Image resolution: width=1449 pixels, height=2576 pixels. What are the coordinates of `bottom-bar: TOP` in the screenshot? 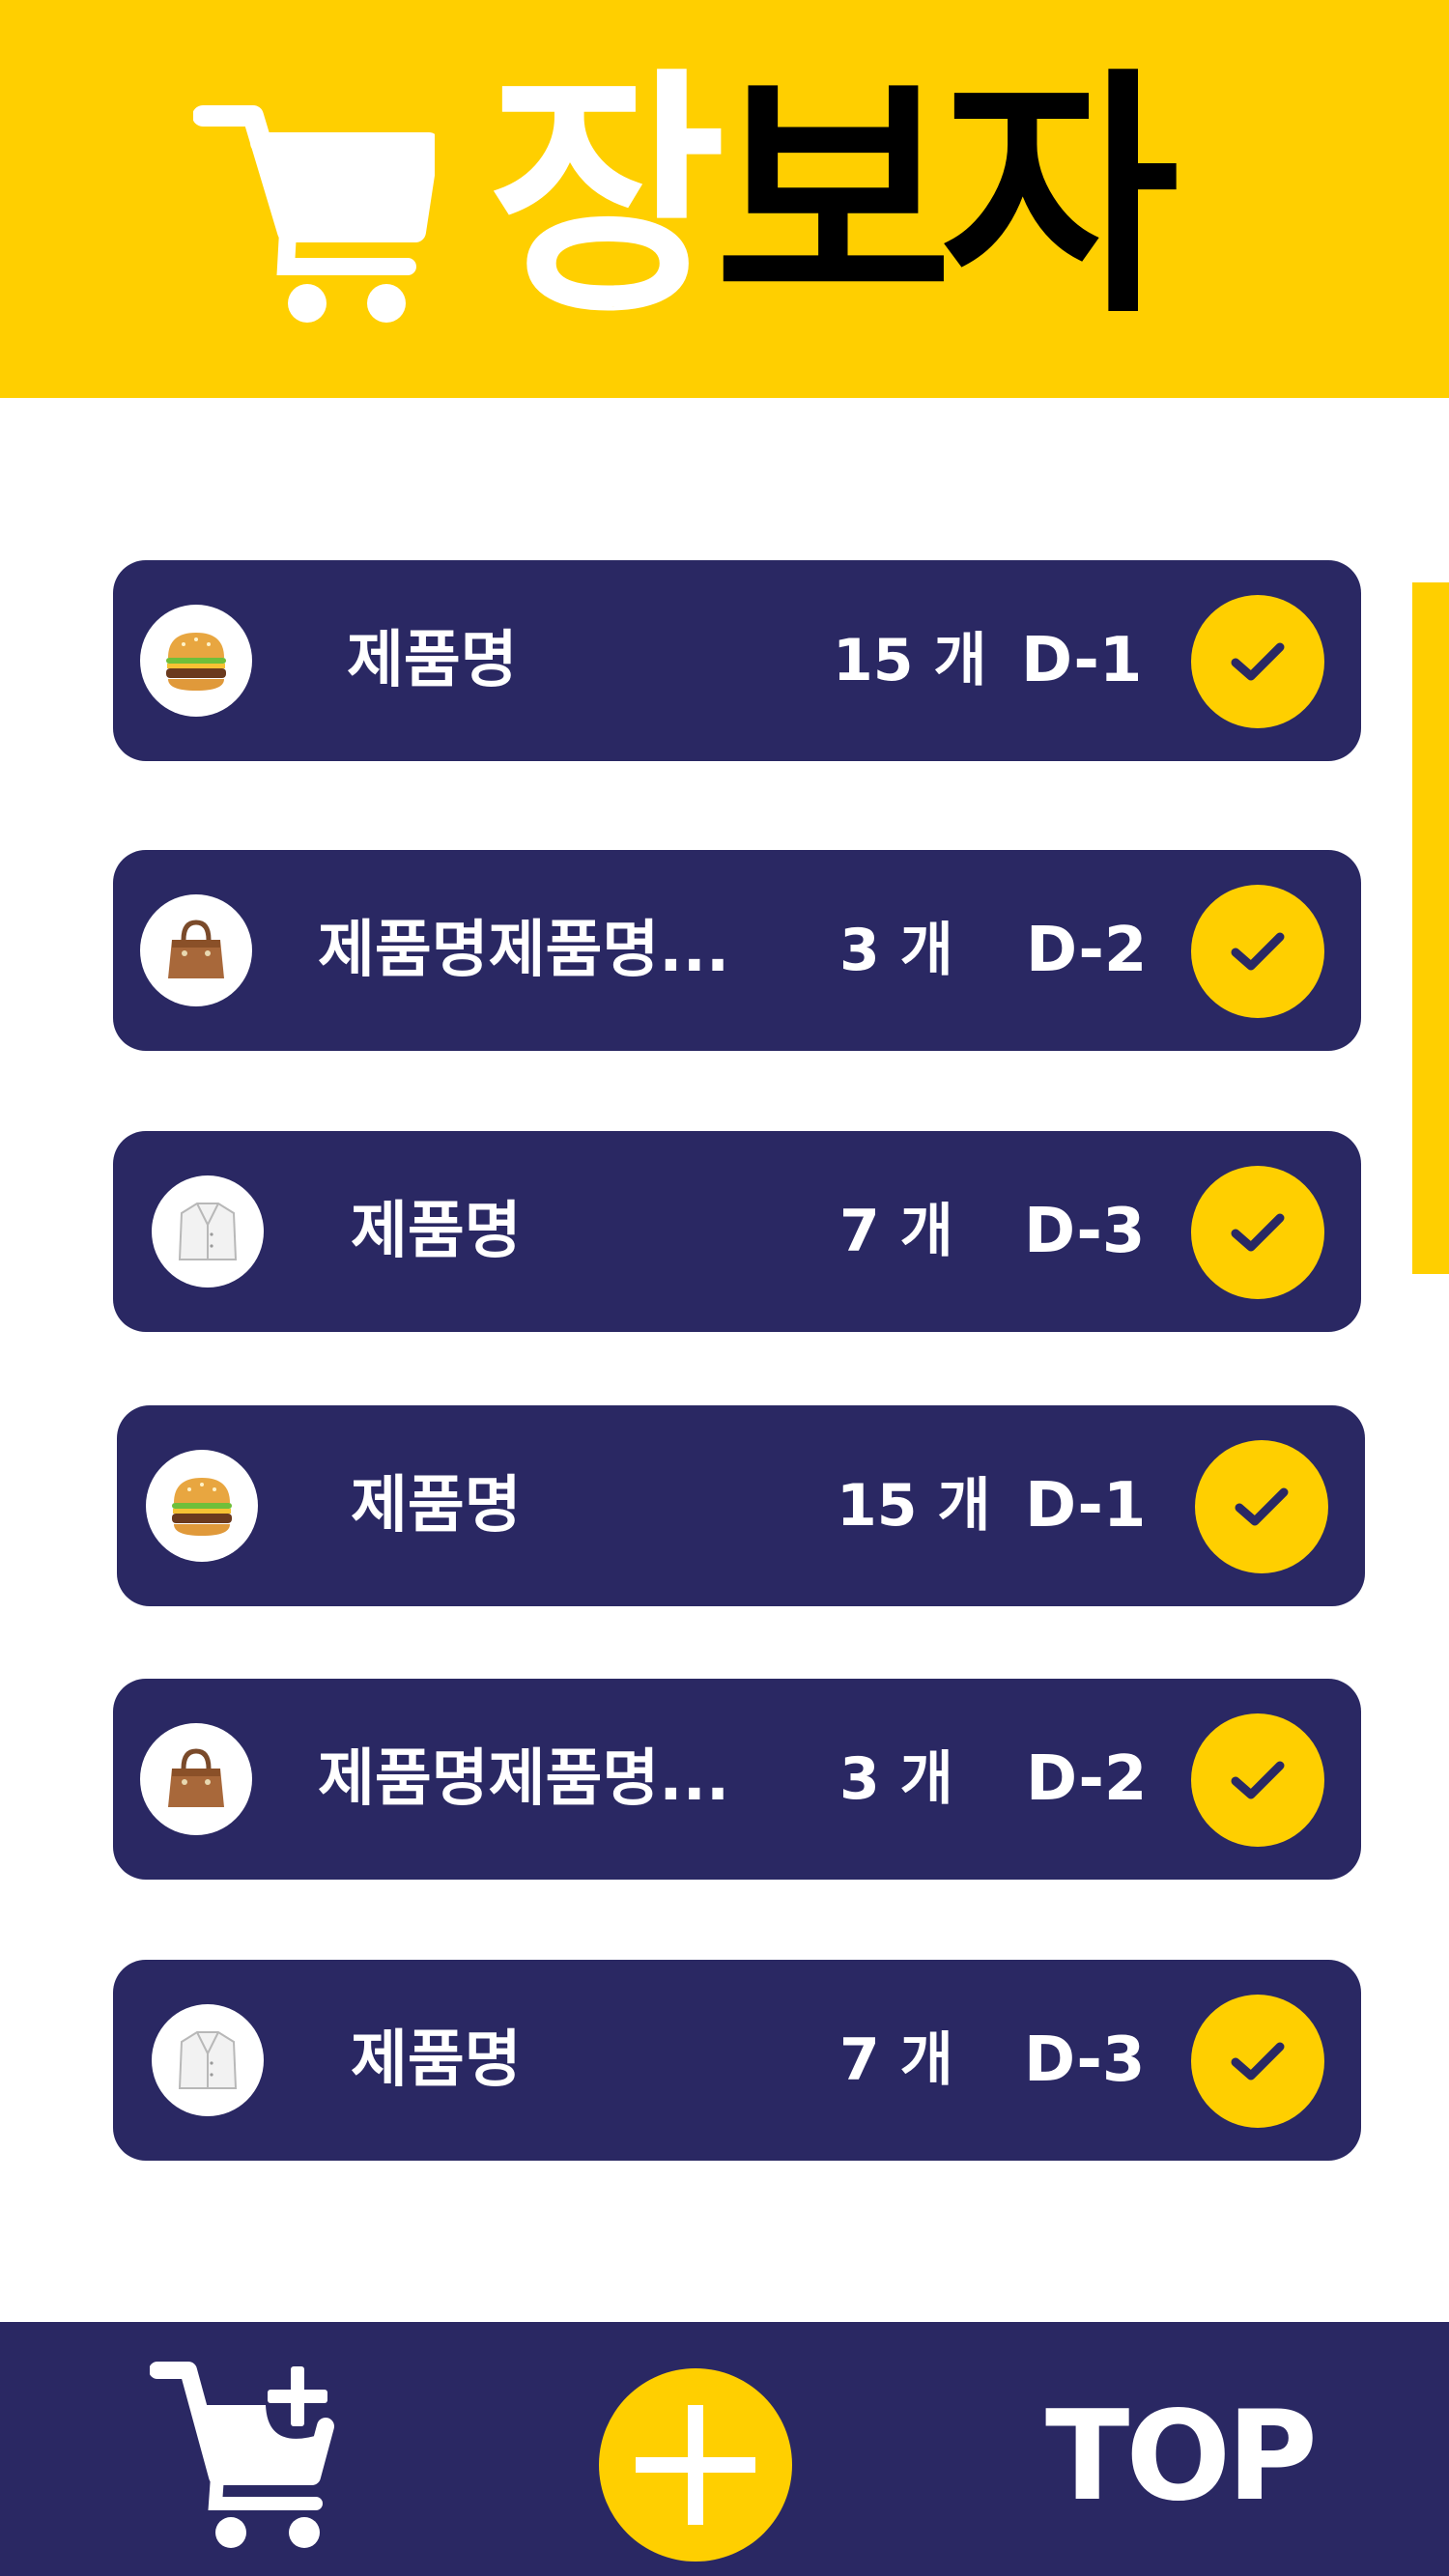 It's located at (724, 2449).